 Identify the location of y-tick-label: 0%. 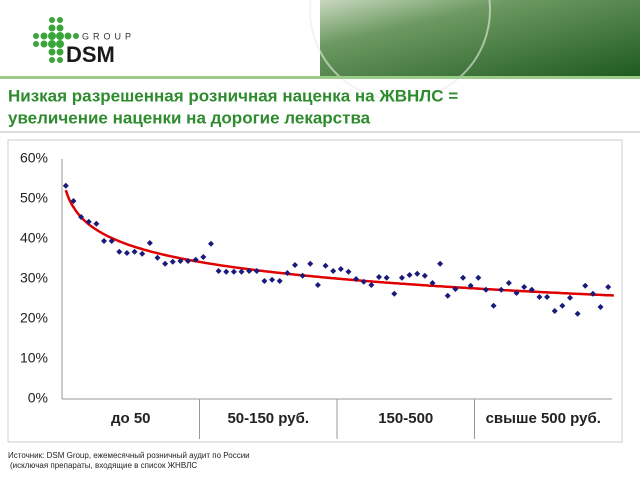
(38, 398).